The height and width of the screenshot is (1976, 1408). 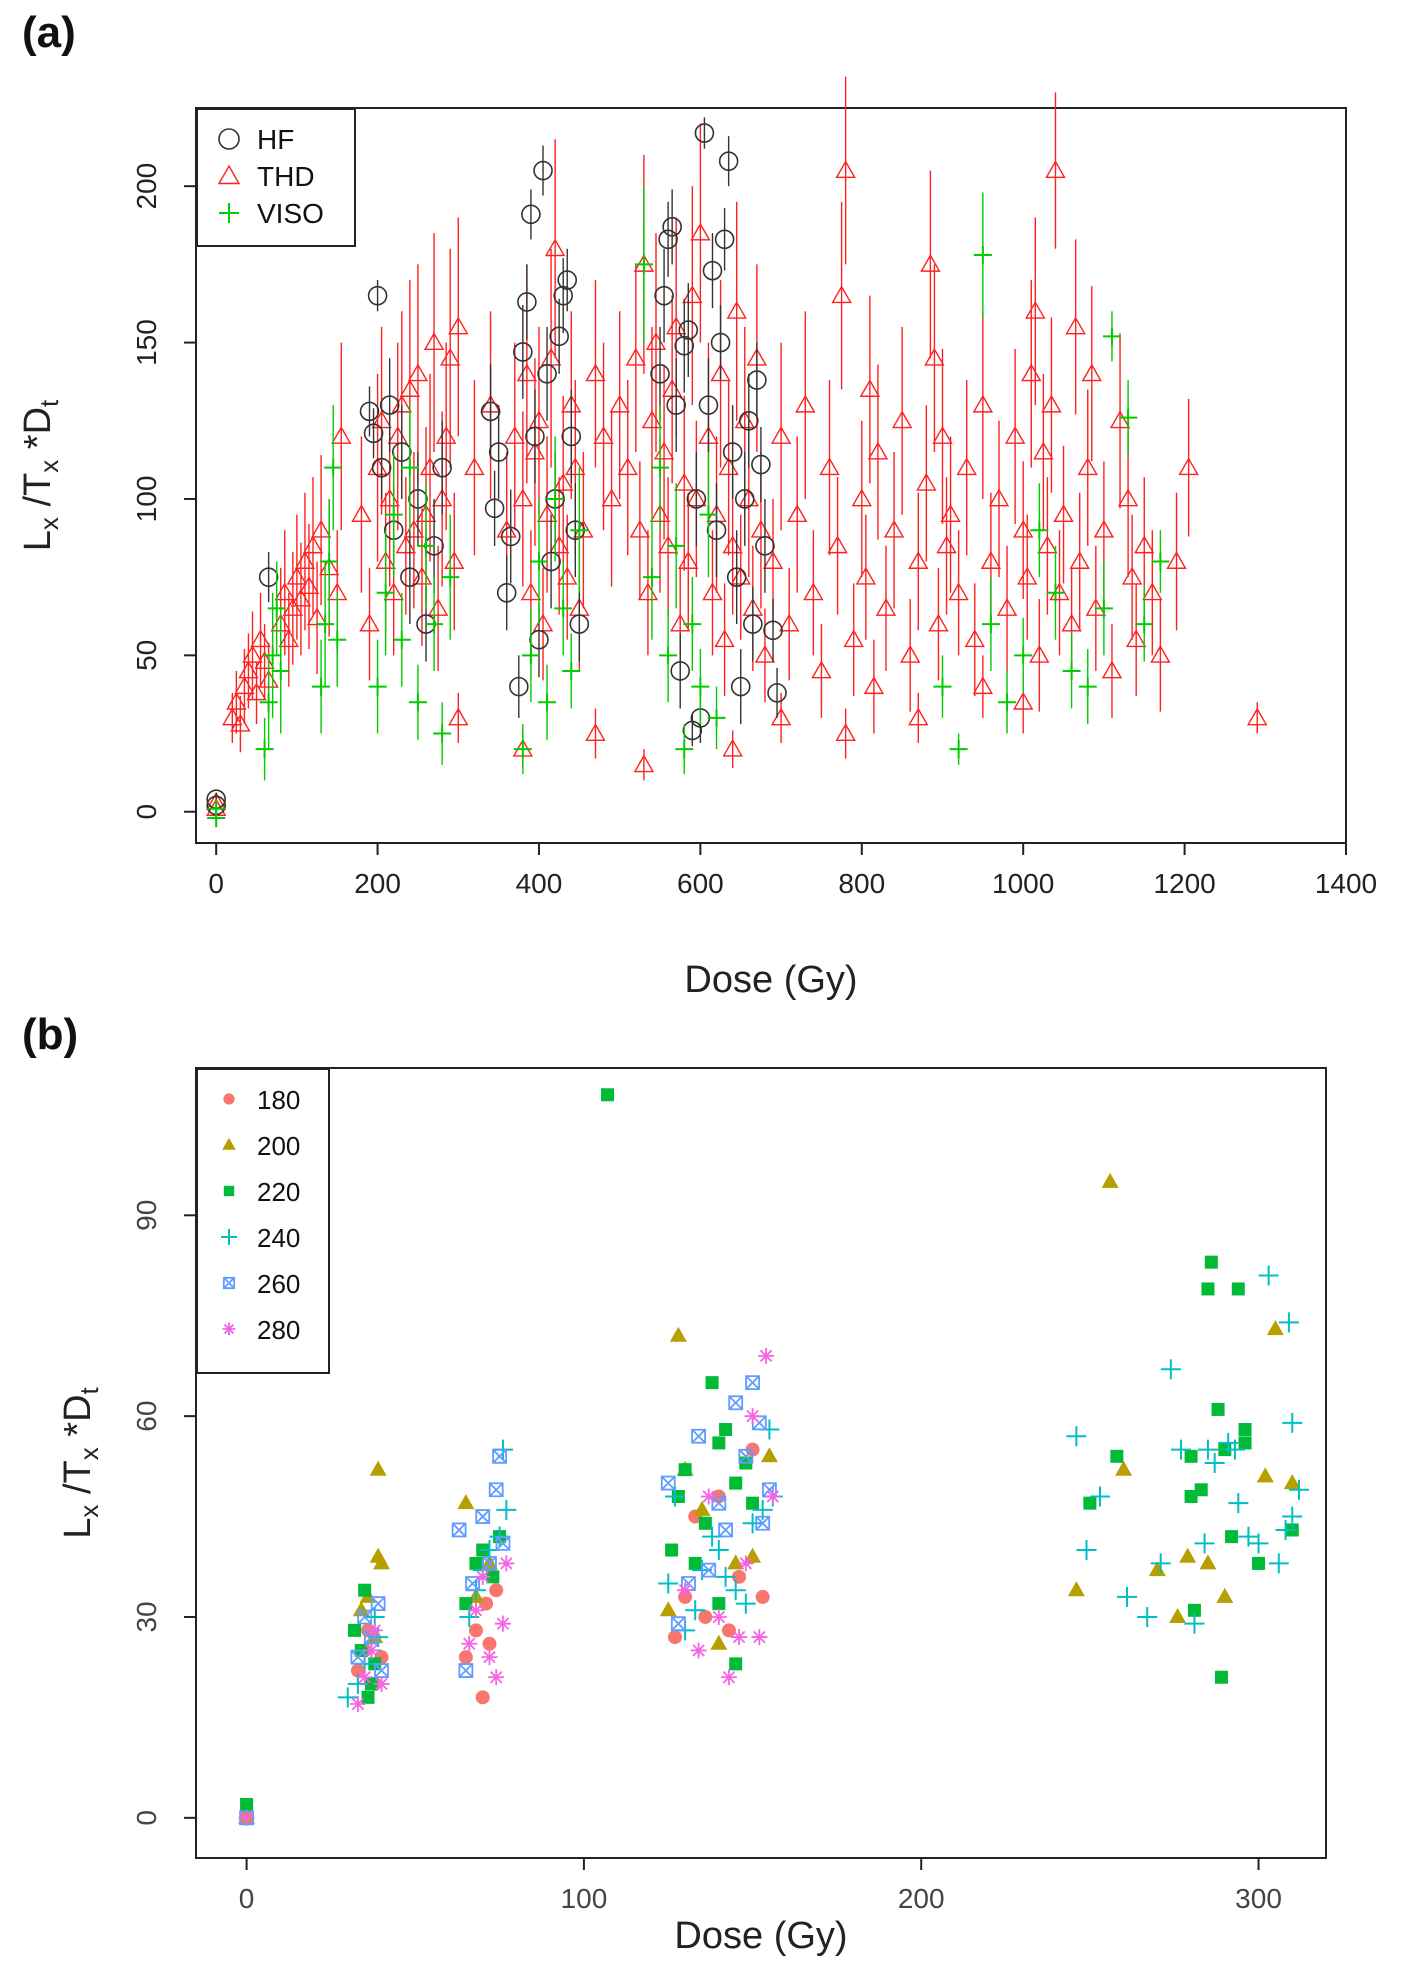 What do you see at coordinates (275, 139) in the screenshot?
I see `legend-label-hf: HF` at bounding box center [275, 139].